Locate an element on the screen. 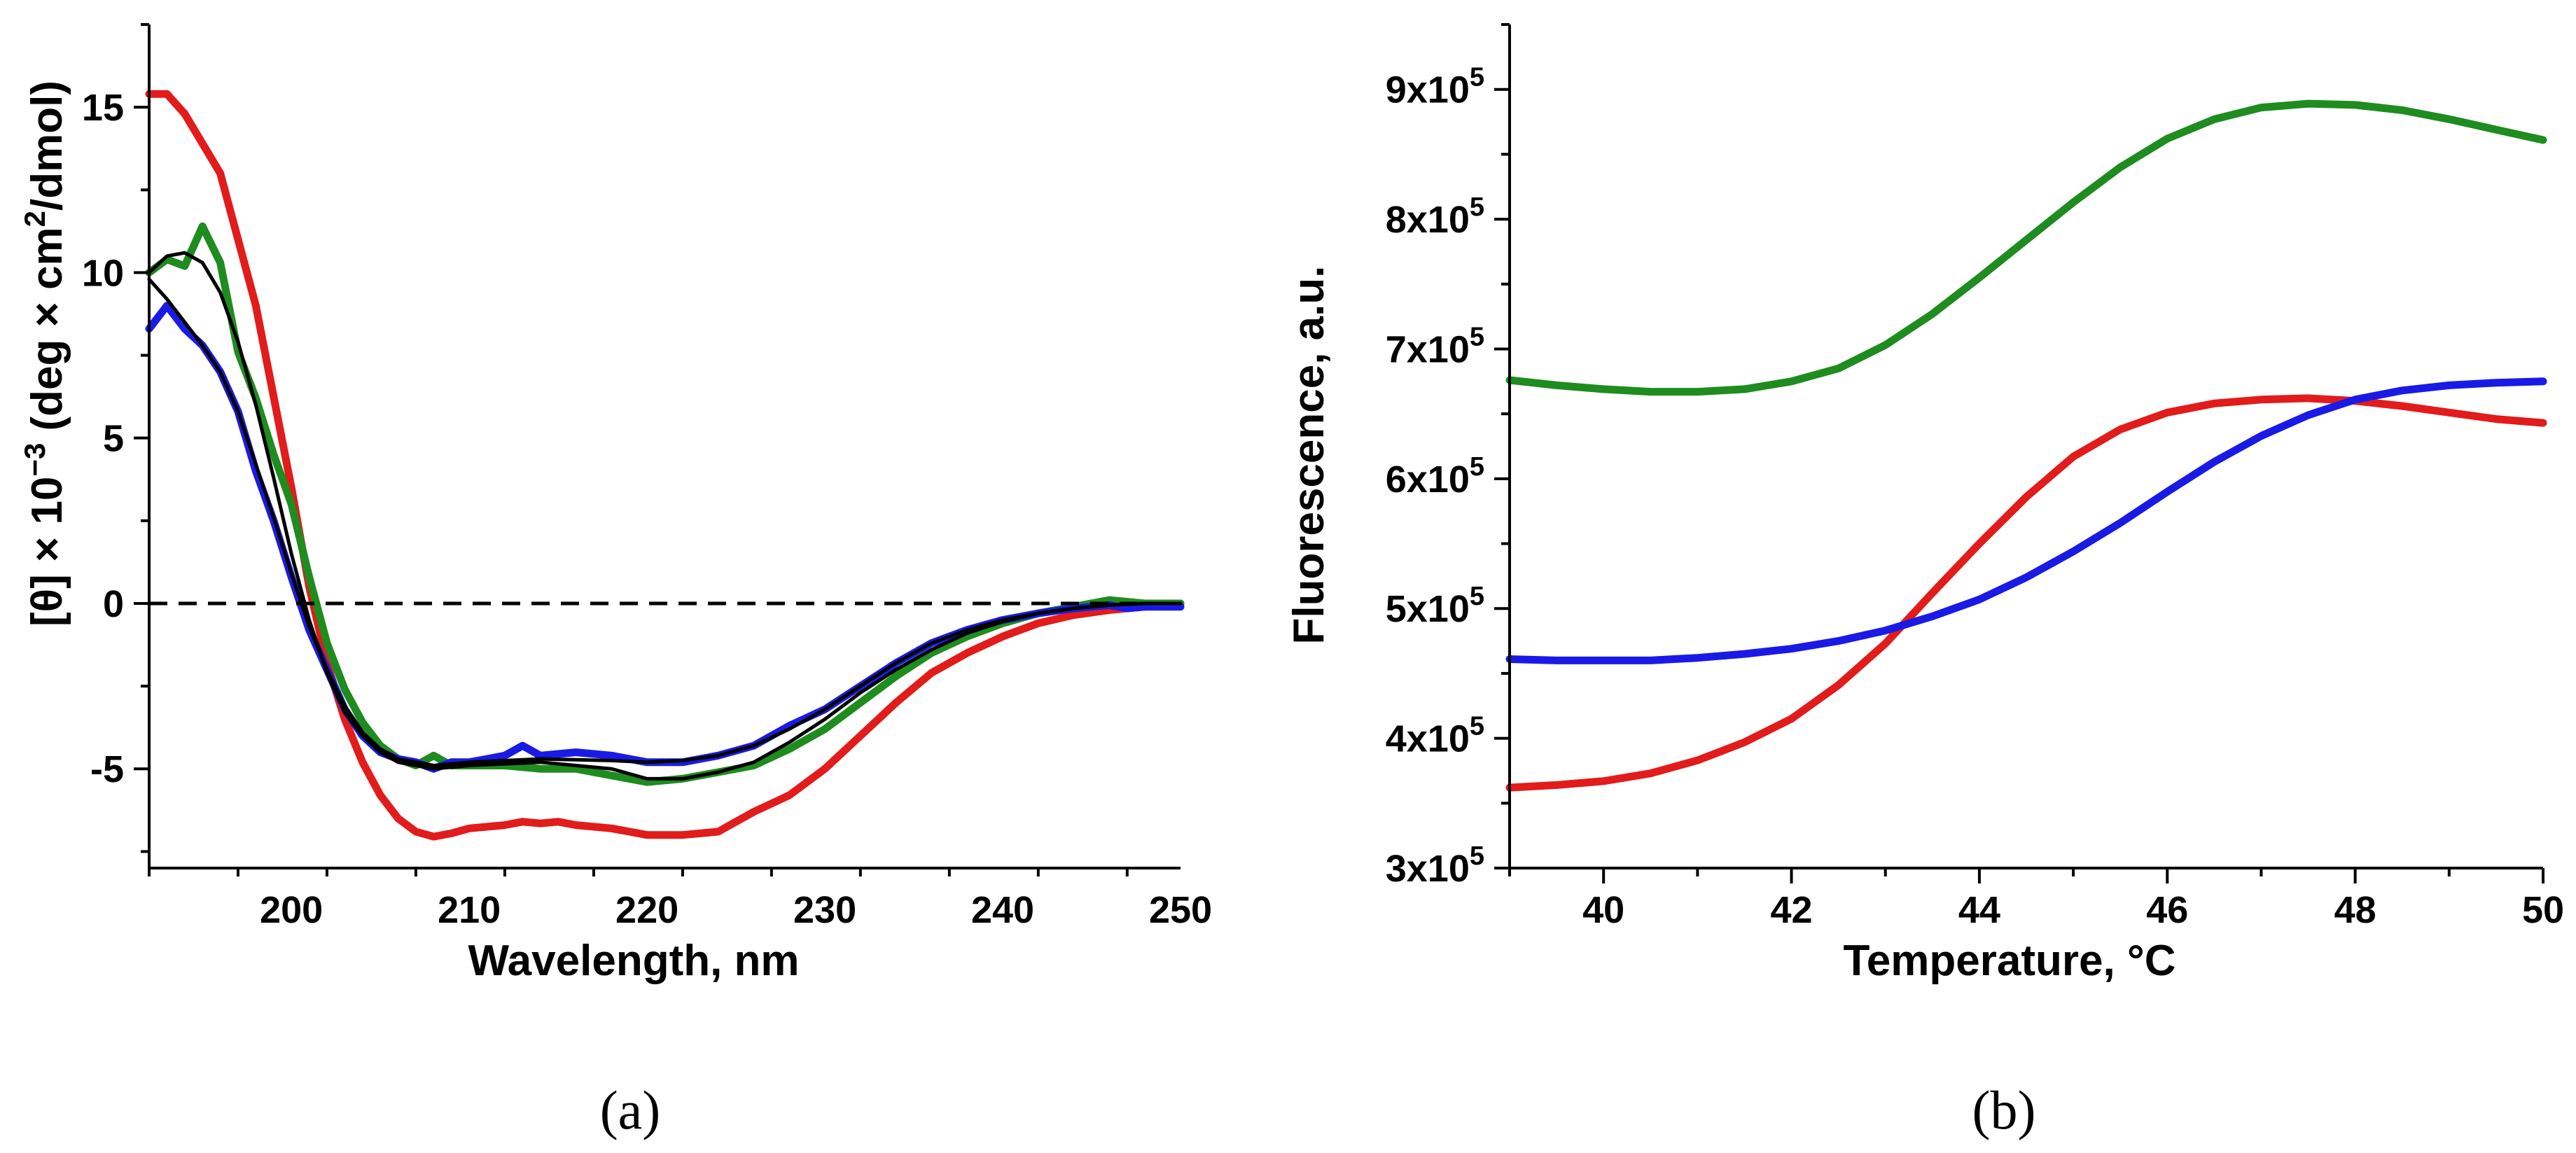 Image resolution: width=2576 pixels, height=1153 pixels. y-tick-label: -5 is located at coordinates (107, 769).